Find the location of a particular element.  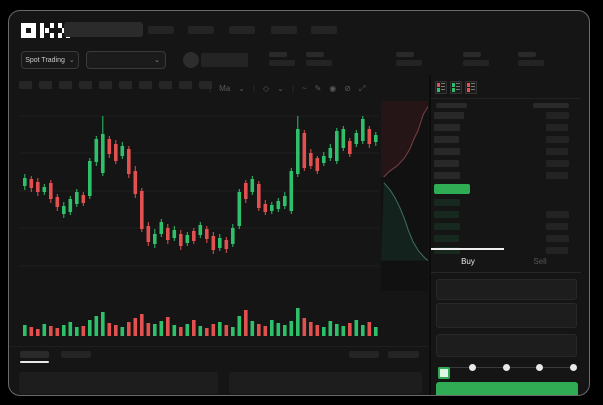

pair-selector: ⌄ is located at coordinates (126, 60).